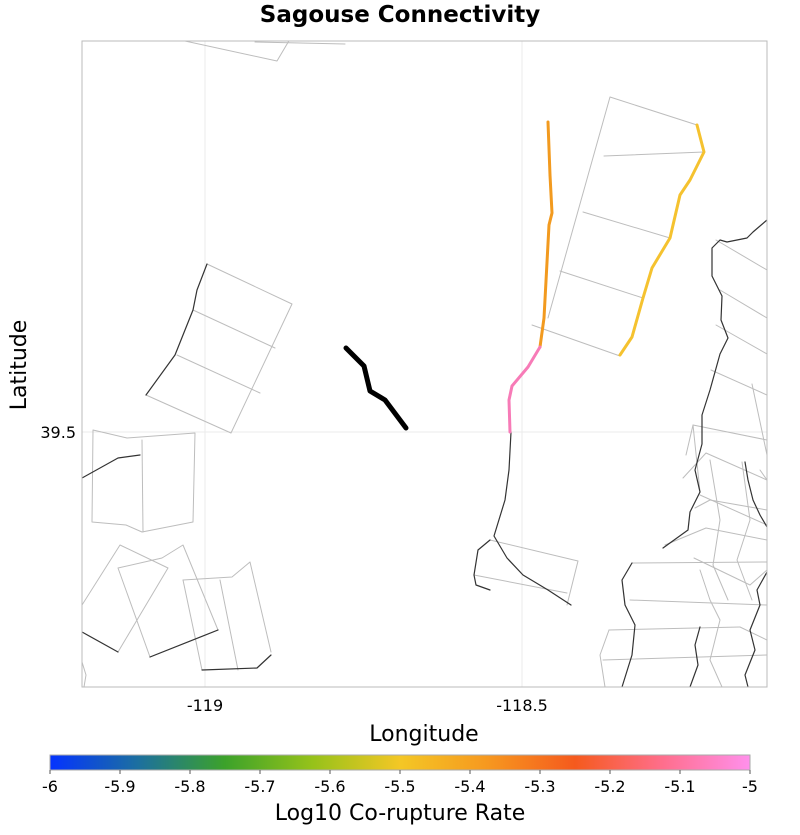 This screenshot has width=800, height=835. Describe the element at coordinates (662, 240) in the screenshot. I see `connected-fault-yellow` at that location.